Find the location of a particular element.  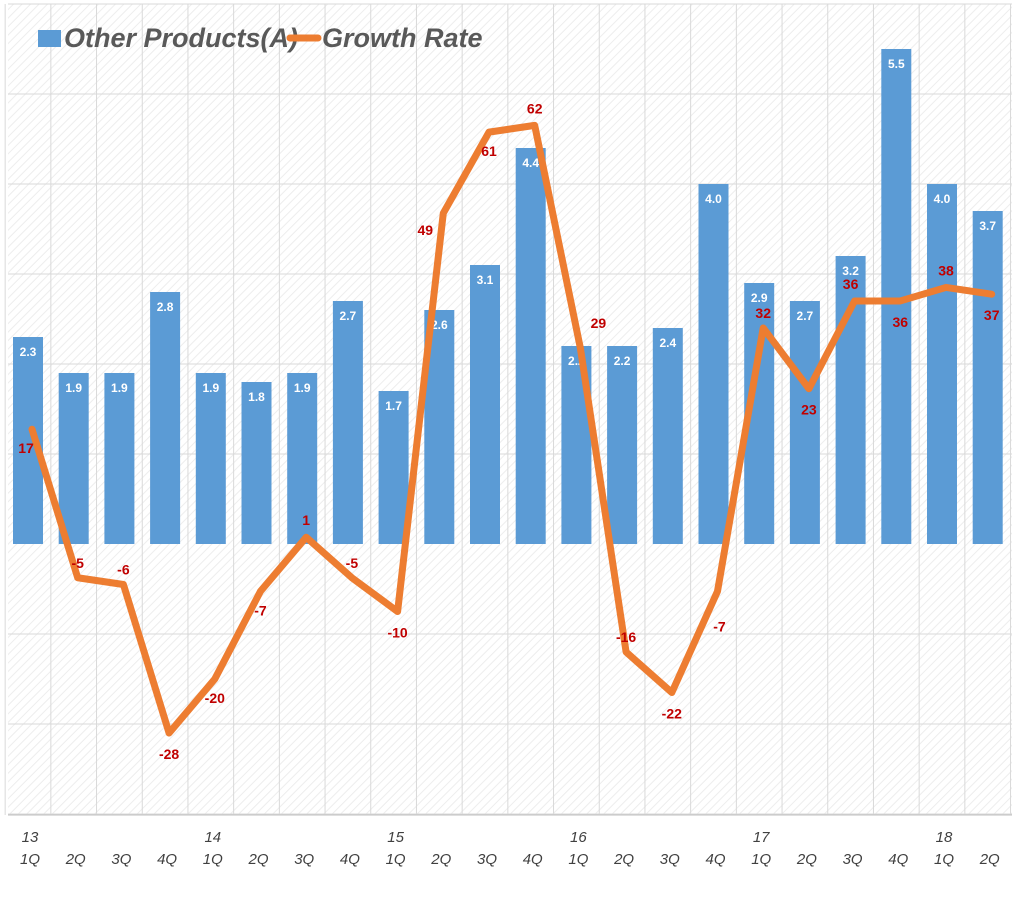

legend-bar-swatch is located at coordinates (49, 38).